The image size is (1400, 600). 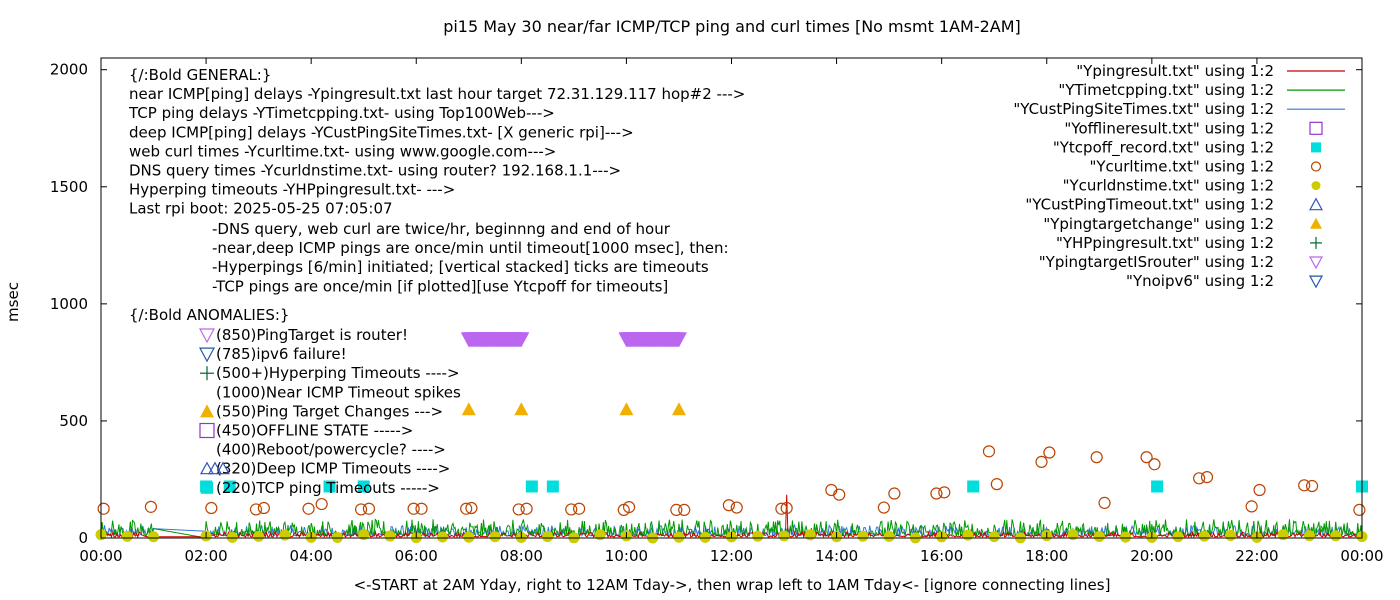 What do you see at coordinates (1200, 281) in the screenshot?
I see `legend-label: "Ynoipv6" using 1:2` at bounding box center [1200, 281].